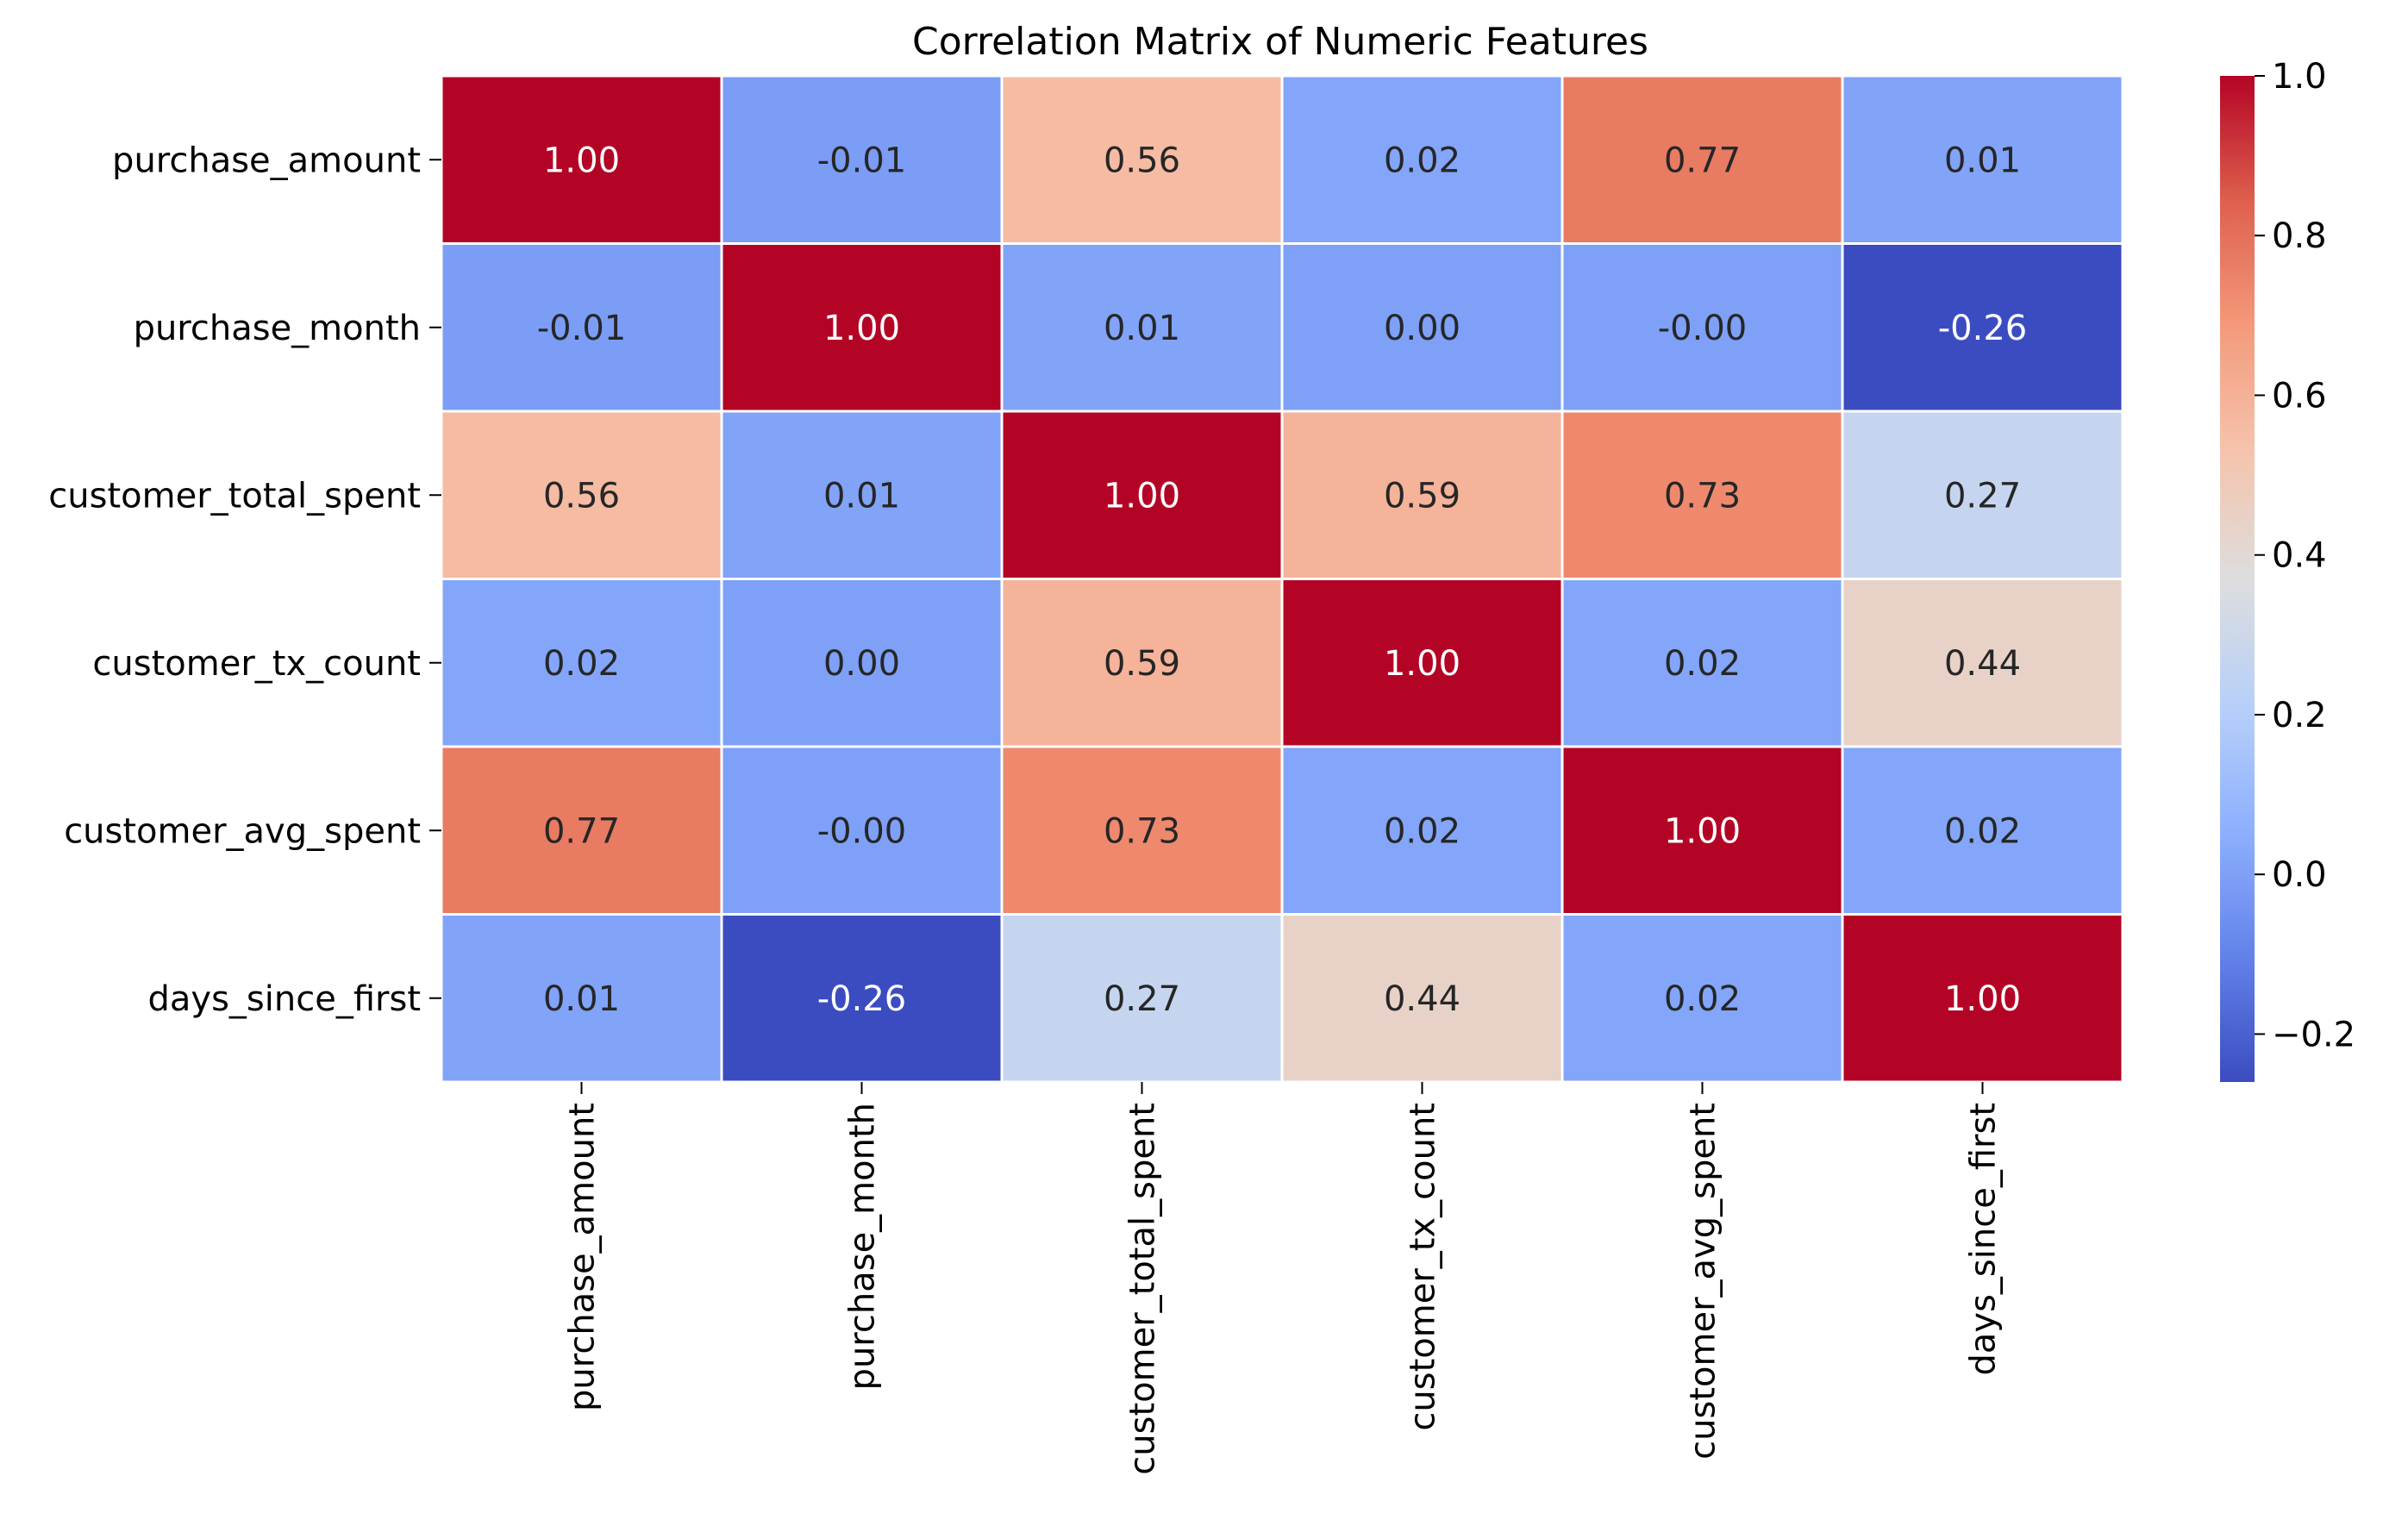  Describe the element at coordinates (1984, 1239) in the screenshot. I see `x-tick-label: days_since_first` at that location.